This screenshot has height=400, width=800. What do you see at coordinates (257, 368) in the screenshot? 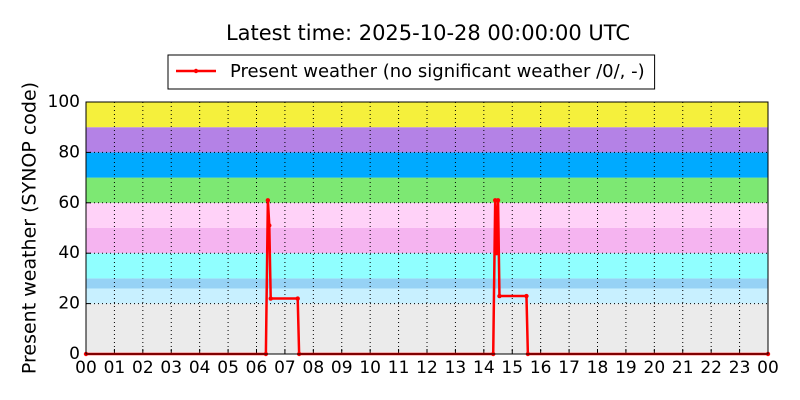
I see `x-tick-label: 06` at bounding box center [257, 368].